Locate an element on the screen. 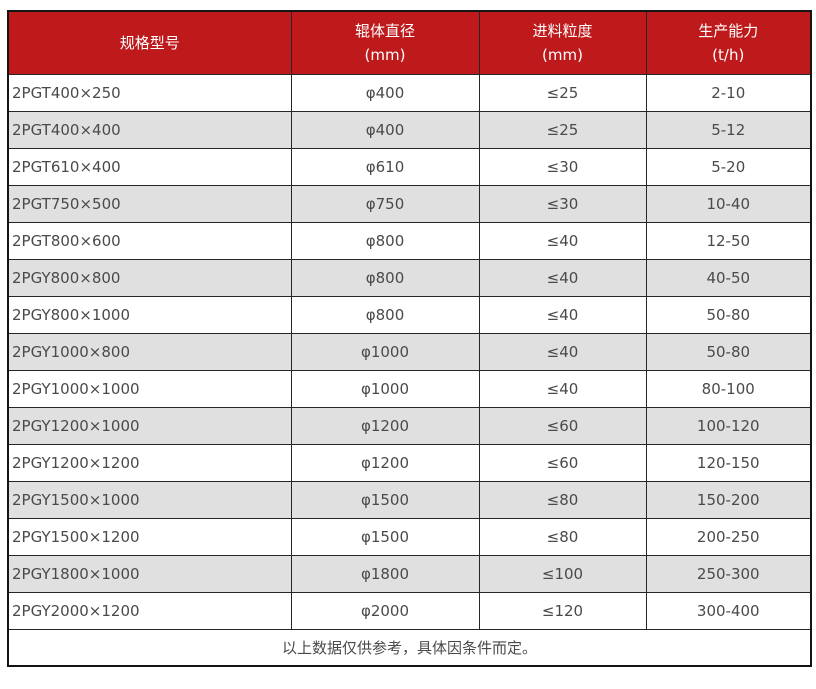 Image resolution: width=816 pixels, height=689 pixels. cell-model: 2PGY1000×800 is located at coordinates (149, 352).